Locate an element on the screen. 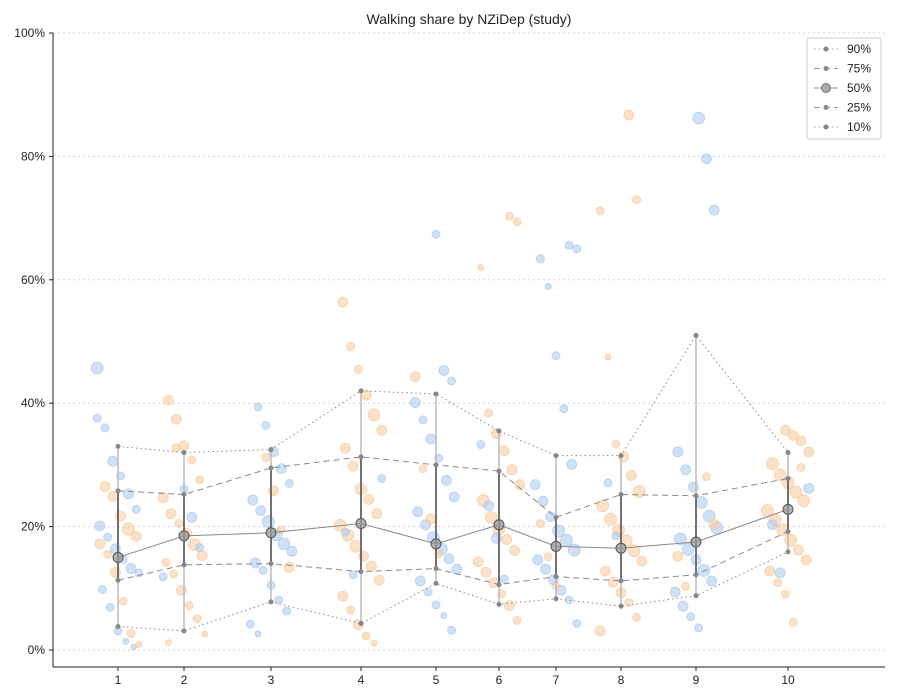 Image resolution: width=900 pixels, height=700 pixels. x-tick-label: 4 is located at coordinates (361, 680).